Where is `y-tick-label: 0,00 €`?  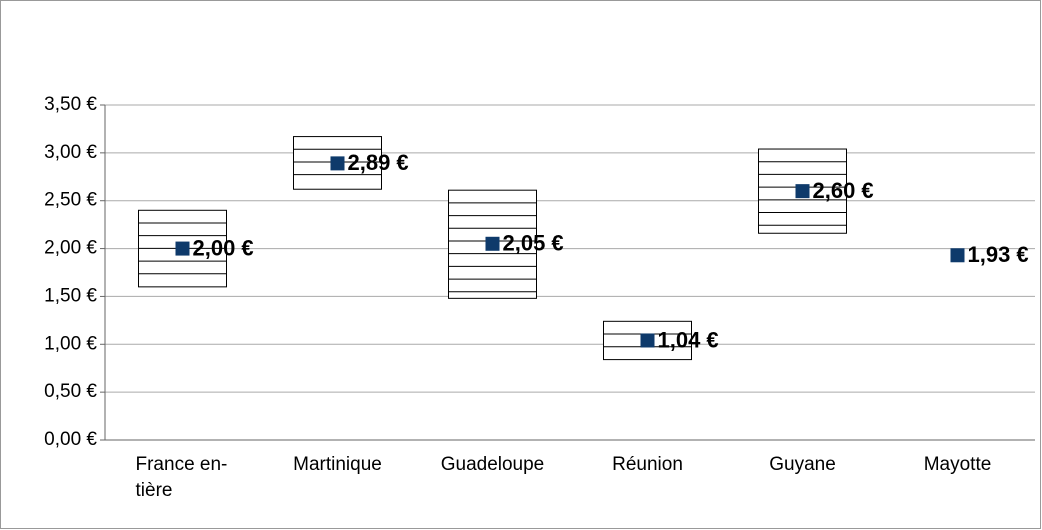 y-tick-label: 0,00 € is located at coordinates (70, 439).